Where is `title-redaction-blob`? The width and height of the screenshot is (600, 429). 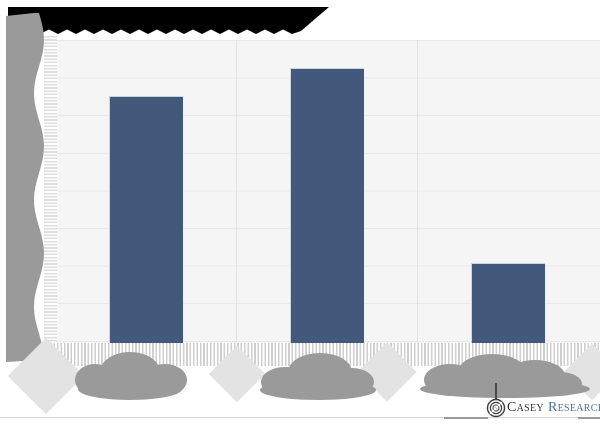 title-redaction-blob is located at coordinates (168, 20).